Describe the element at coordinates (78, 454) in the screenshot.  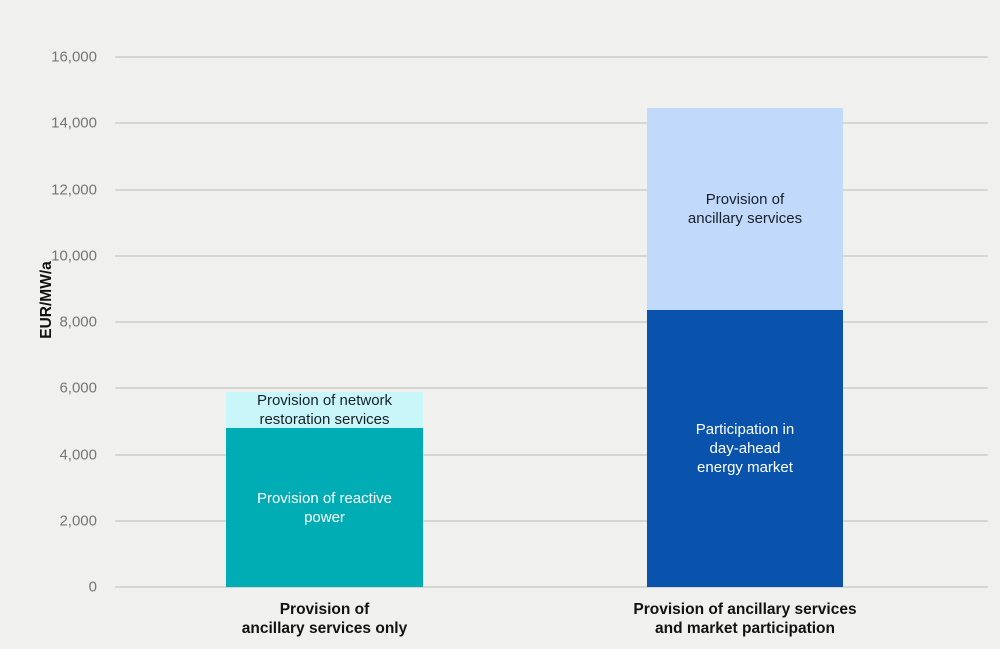
I see `y-tick-label-4000: 4,000` at that location.